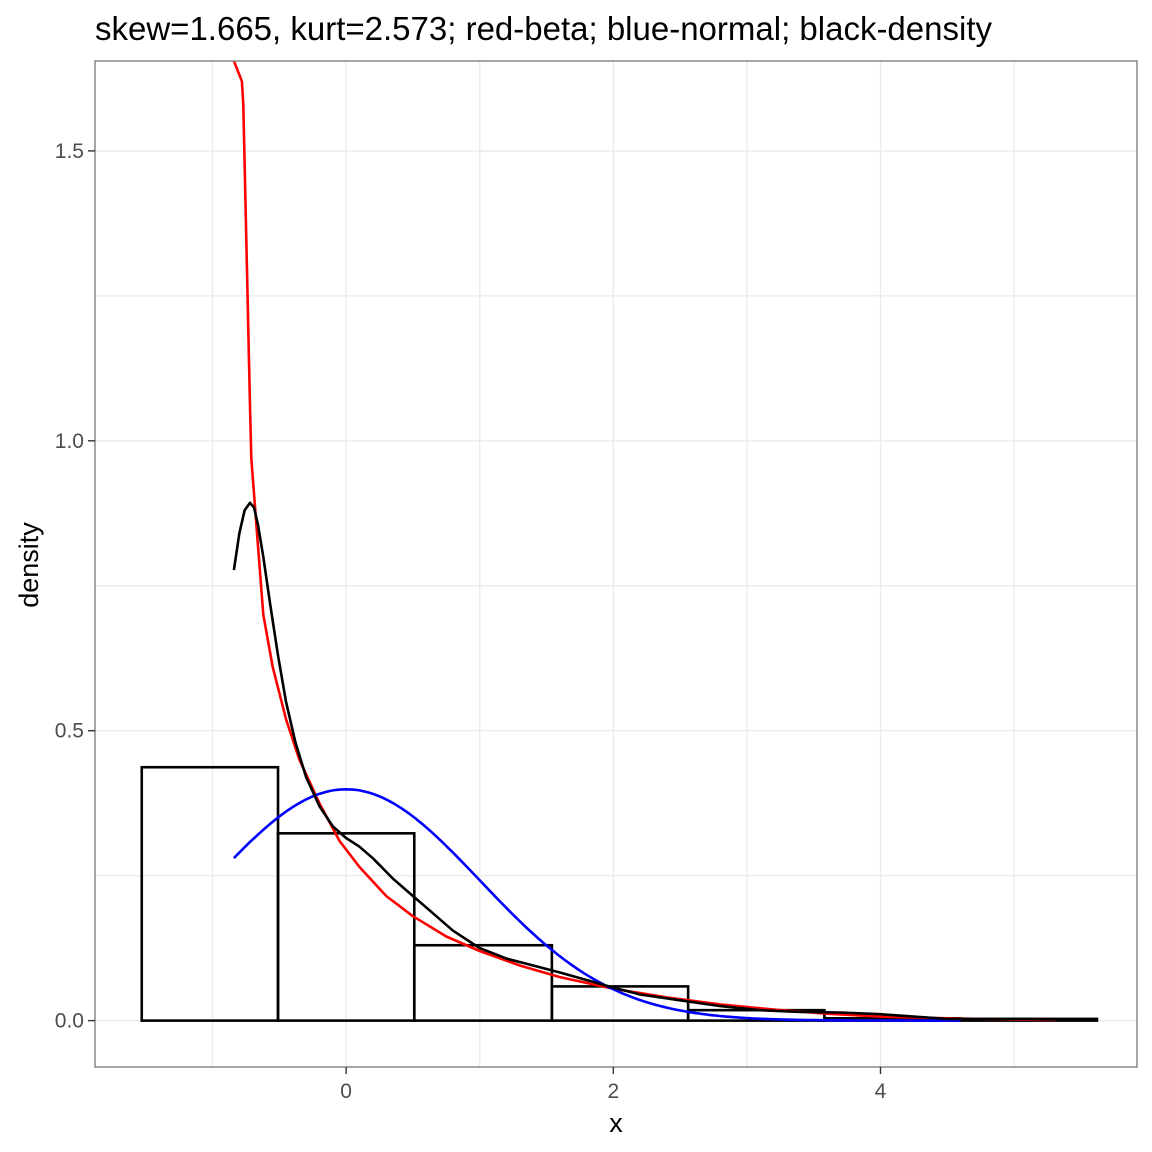  I want to click on y-tick-label: 1.5, so click(69, 151).